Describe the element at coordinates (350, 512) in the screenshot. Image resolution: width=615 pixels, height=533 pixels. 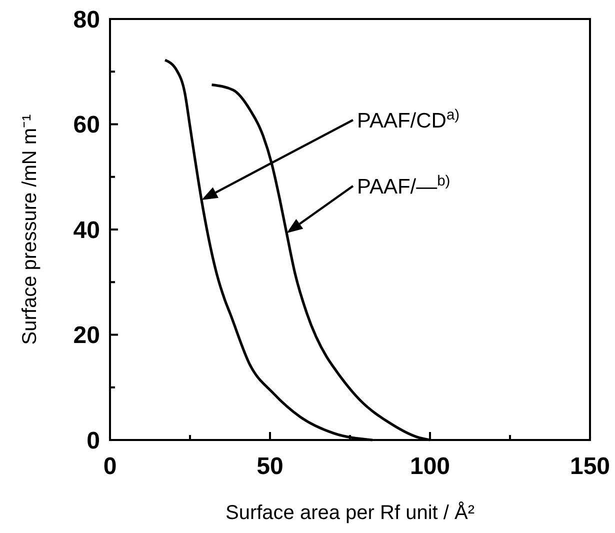
I see `x-axis-title: Surface area per Rf unit / Å²` at that location.